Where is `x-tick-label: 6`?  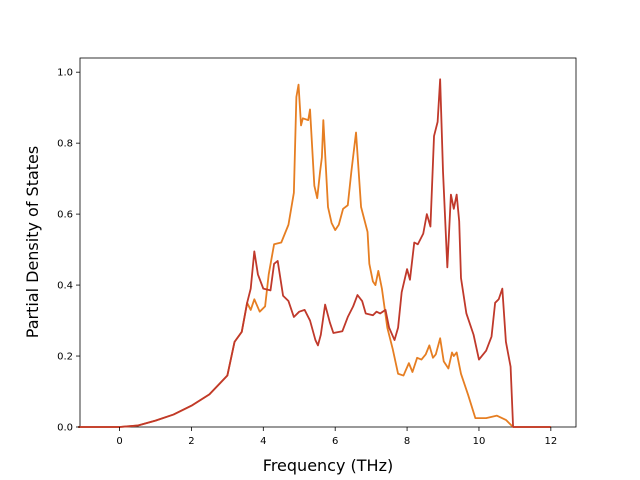 x-tick-label: 6 is located at coordinates (335, 441).